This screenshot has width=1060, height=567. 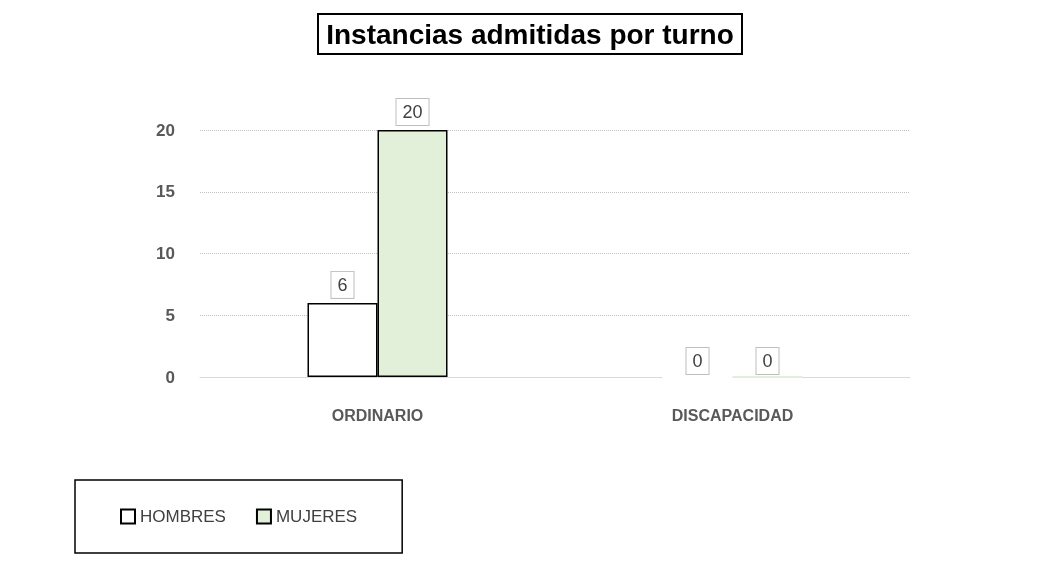 What do you see at coordinates (377, 415) in the screenshot?
I see `x-tick-label: ORDINARIO` at bounding box center [377, 415].